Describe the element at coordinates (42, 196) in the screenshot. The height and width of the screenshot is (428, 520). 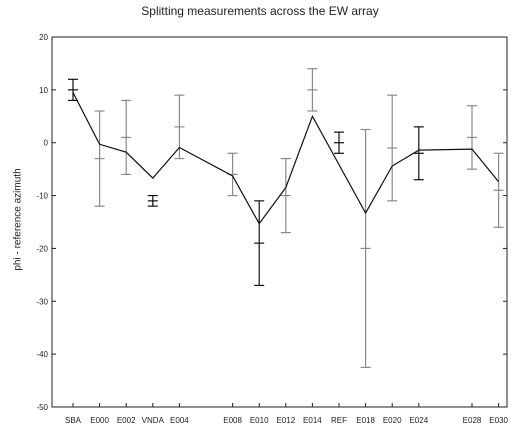
I see `y-tick-label: -10` at that location.